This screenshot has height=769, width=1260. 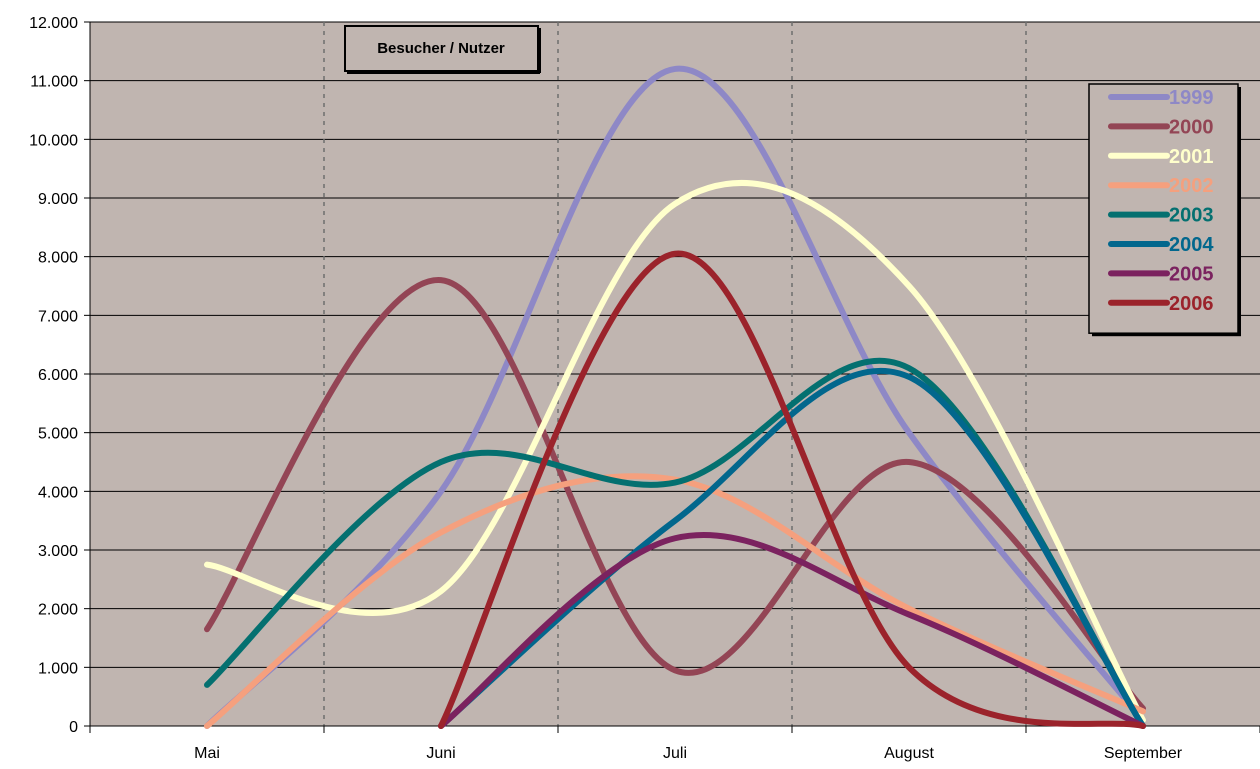 I want to click on legend-label-2000: 2000, so click(x=1191, y=127).